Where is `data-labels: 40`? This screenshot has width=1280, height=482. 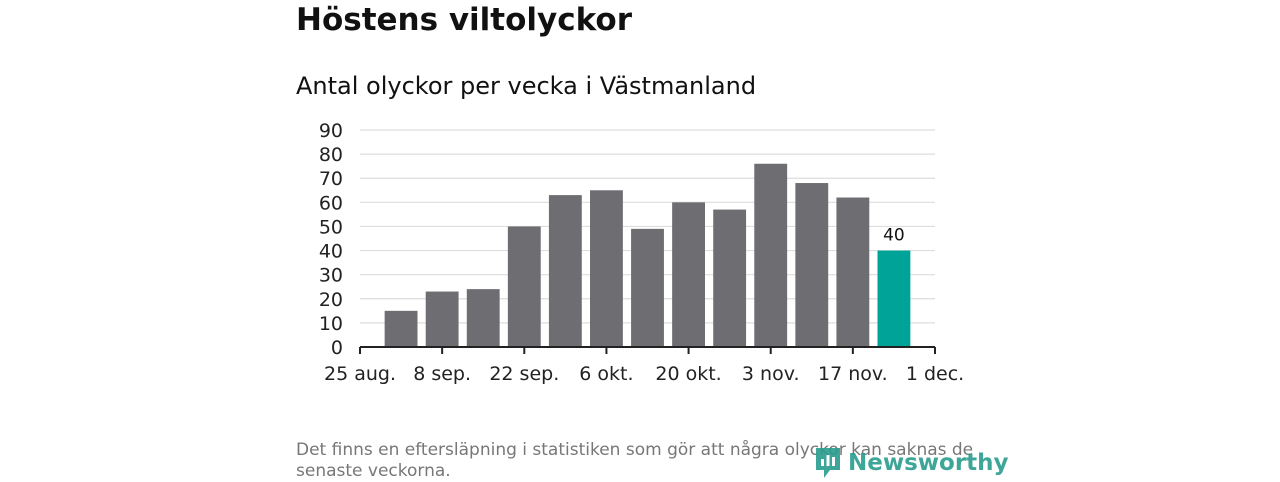
data-labels: 40 is located at coordinates (894, 236).